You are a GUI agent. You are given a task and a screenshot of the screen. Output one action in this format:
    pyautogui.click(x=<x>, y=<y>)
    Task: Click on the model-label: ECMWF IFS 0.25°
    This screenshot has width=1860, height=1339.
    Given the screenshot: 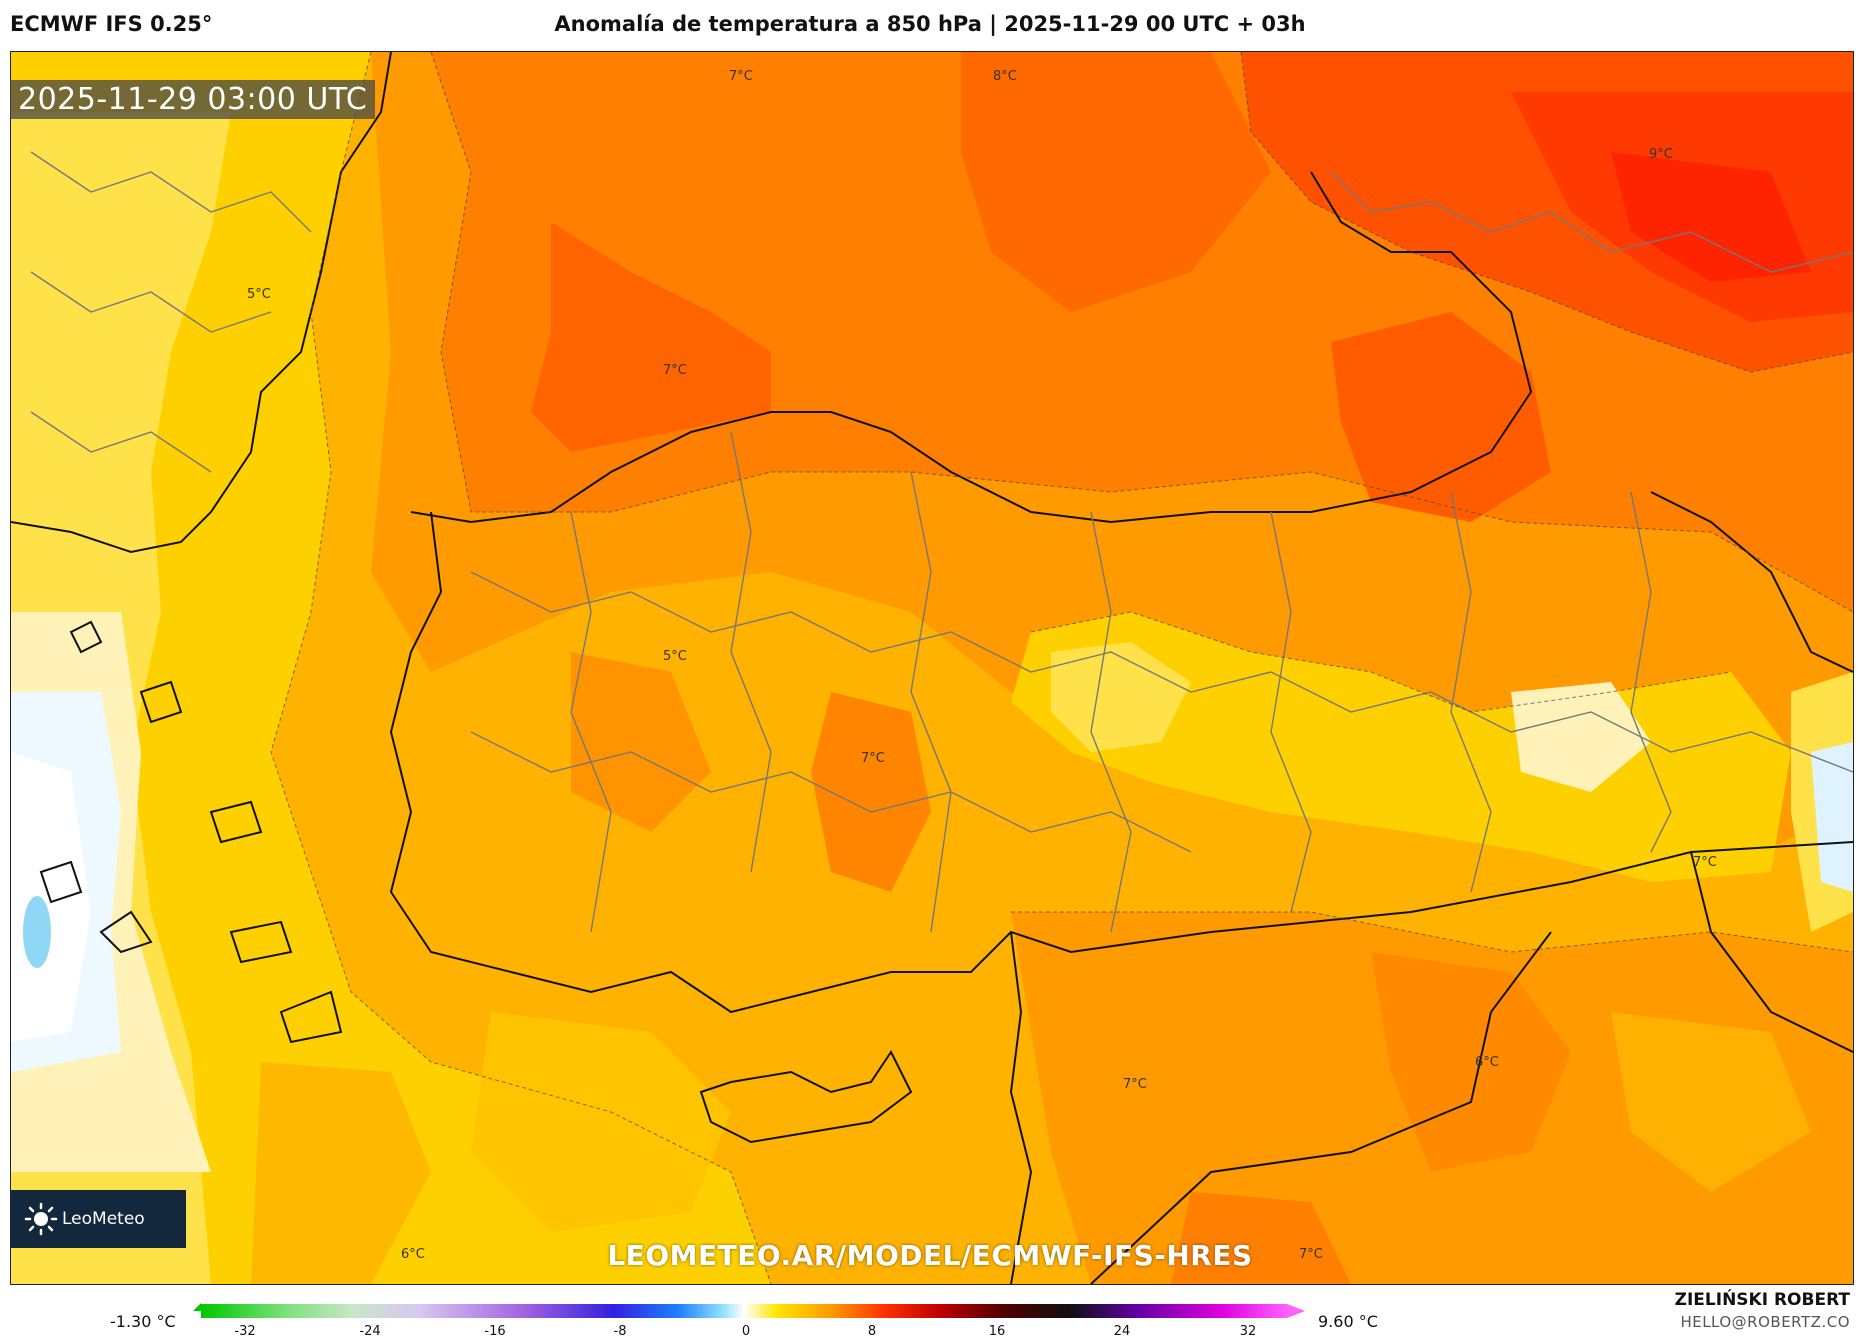 What is the action you would take?
    pyautogui.click(x=111, y=24)
    